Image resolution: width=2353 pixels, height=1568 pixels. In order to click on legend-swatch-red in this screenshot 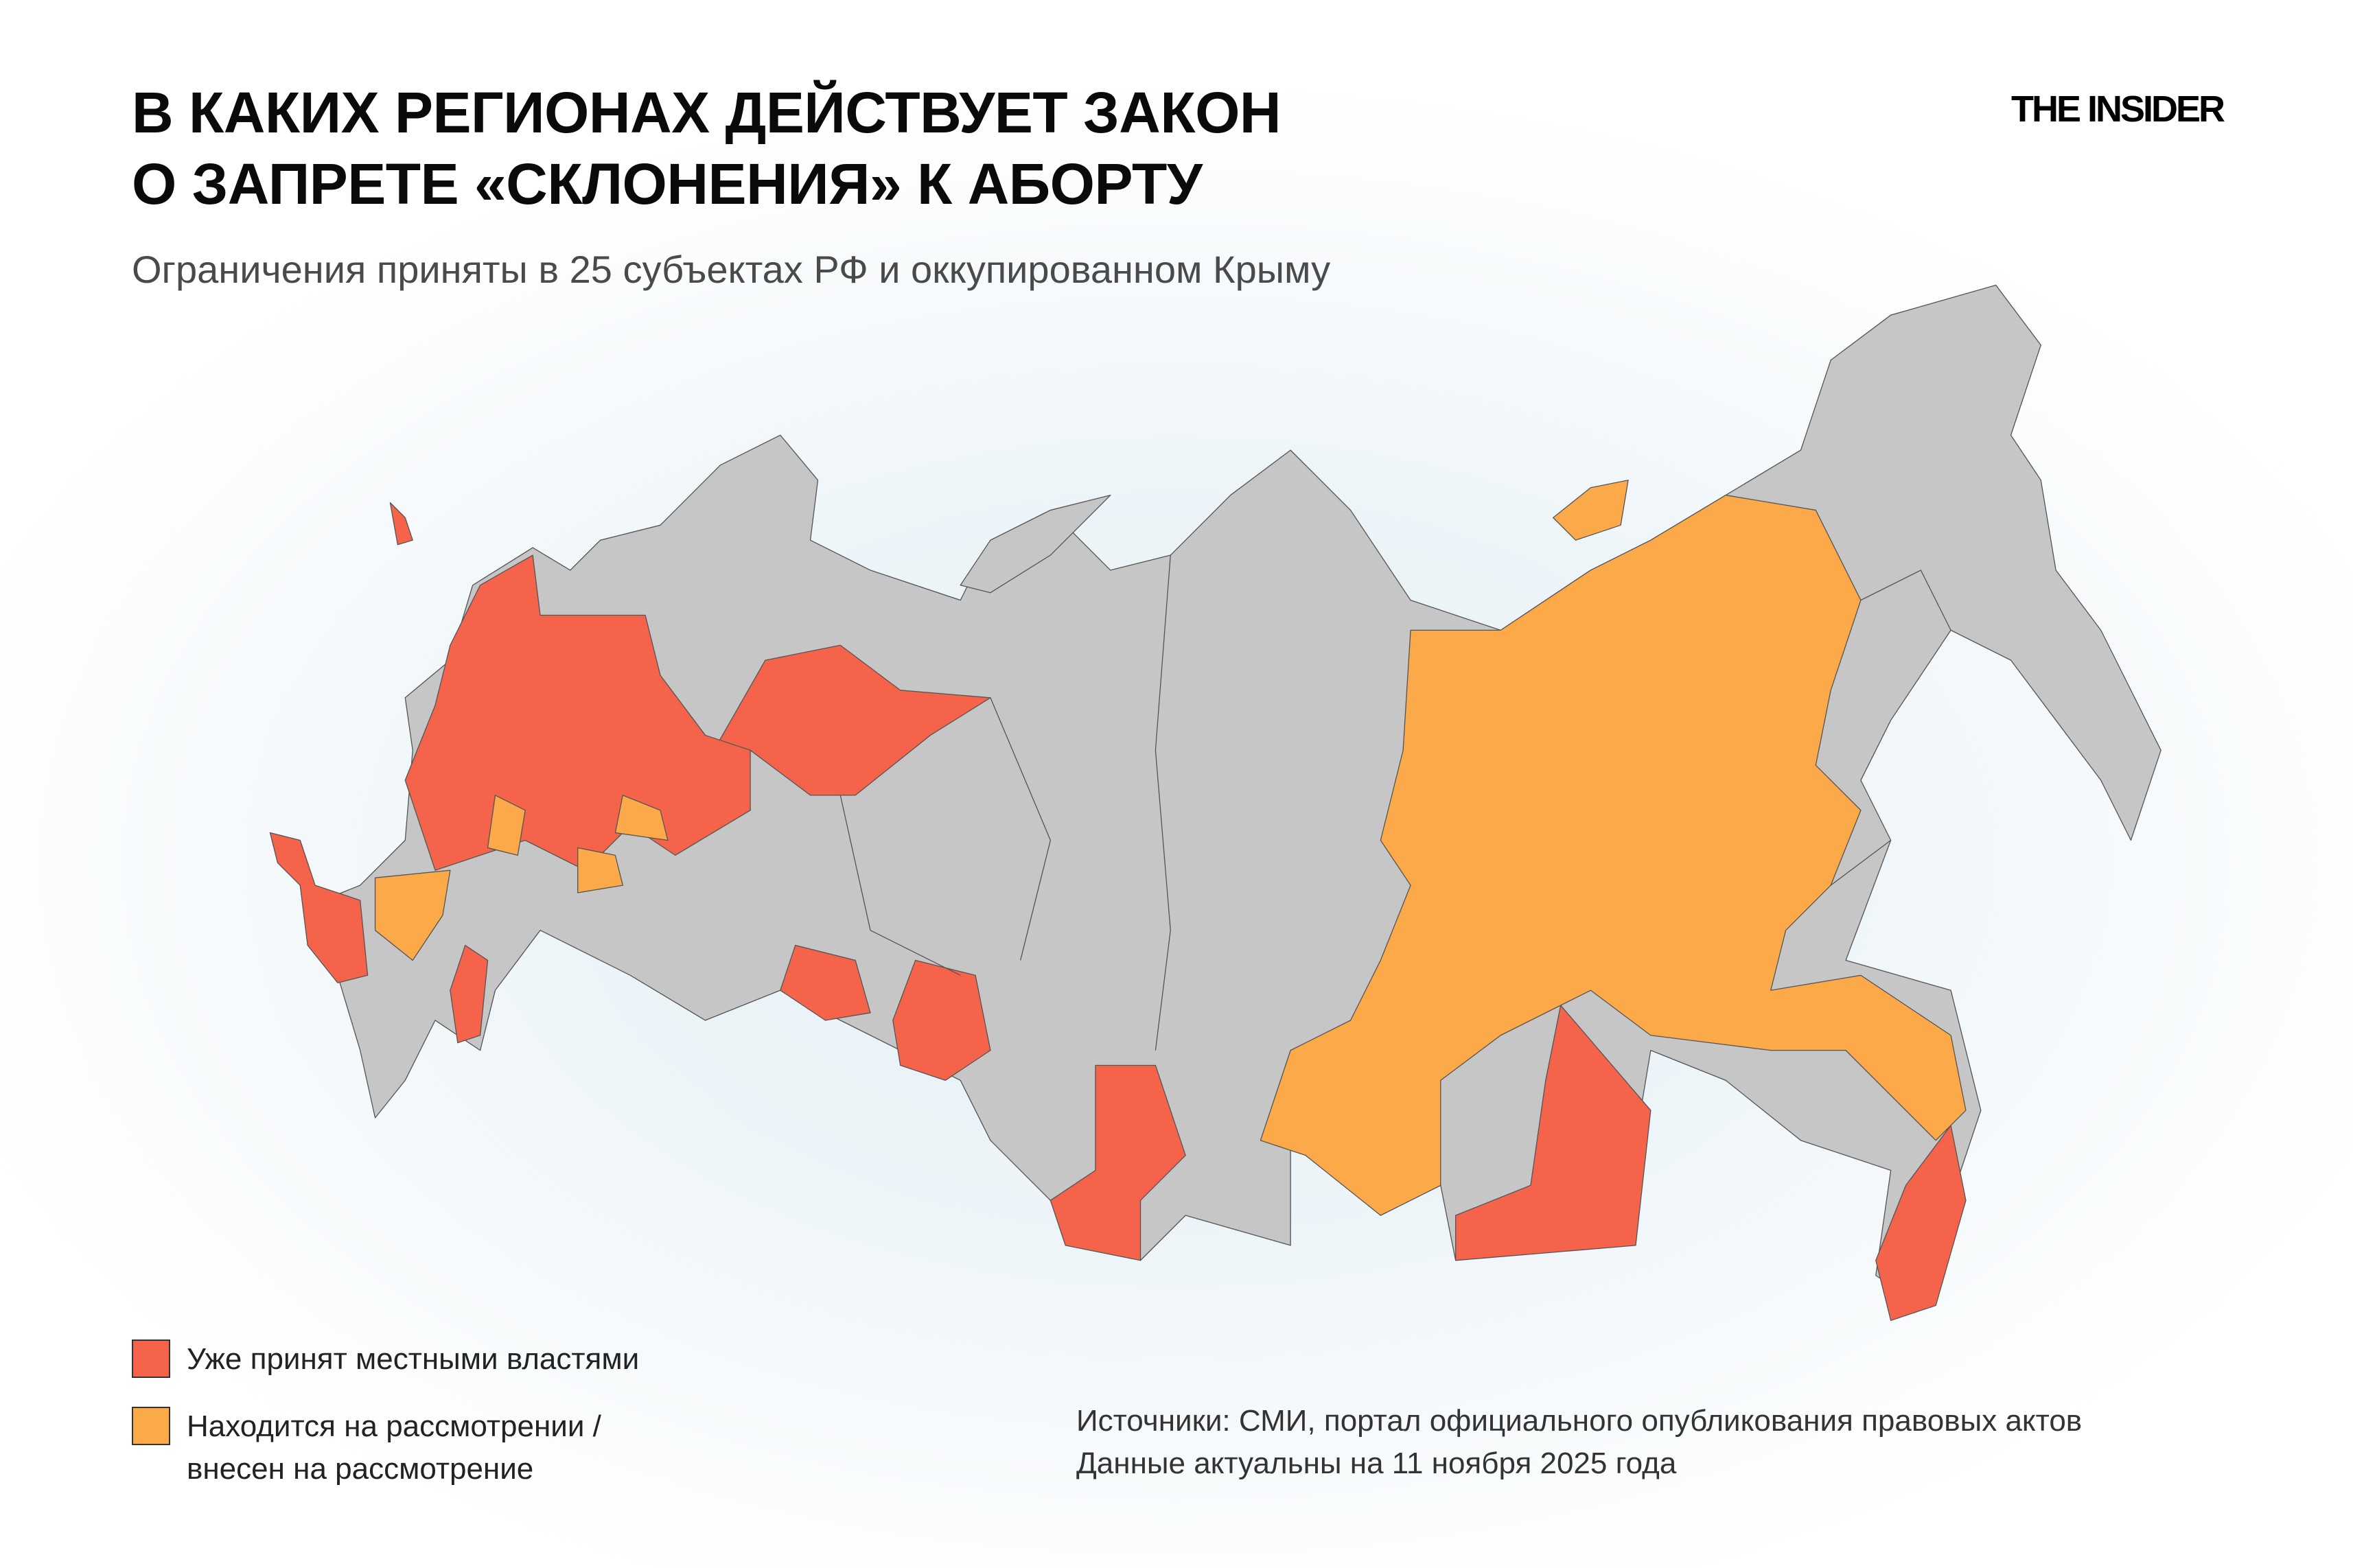, I will do `click(151, 1358)`.